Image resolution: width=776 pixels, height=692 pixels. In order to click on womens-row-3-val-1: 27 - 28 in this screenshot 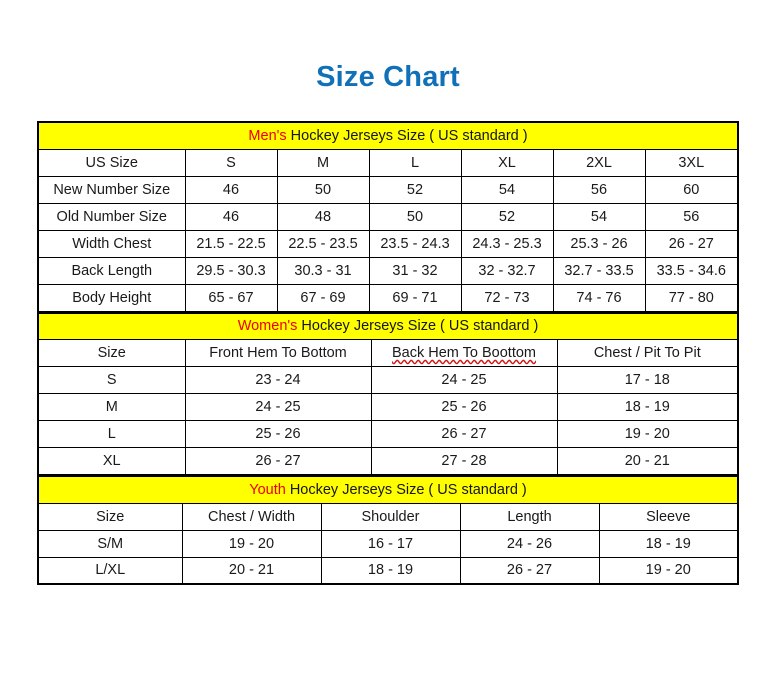, I will do `click(464, 461)`.